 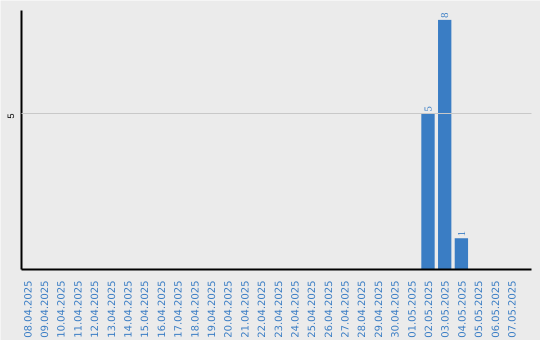 What do you see at coordinates (229, 309) in the screenshot?
I see `x-tick-label: 20.04.2025` at bounding box center [229, 309].